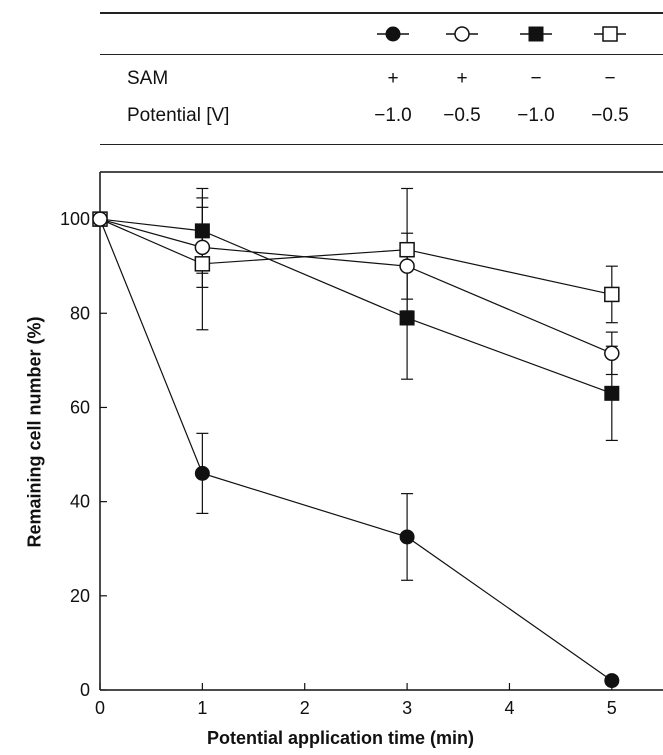  I want to click on y-tick-label: 60, so click(80, 407).